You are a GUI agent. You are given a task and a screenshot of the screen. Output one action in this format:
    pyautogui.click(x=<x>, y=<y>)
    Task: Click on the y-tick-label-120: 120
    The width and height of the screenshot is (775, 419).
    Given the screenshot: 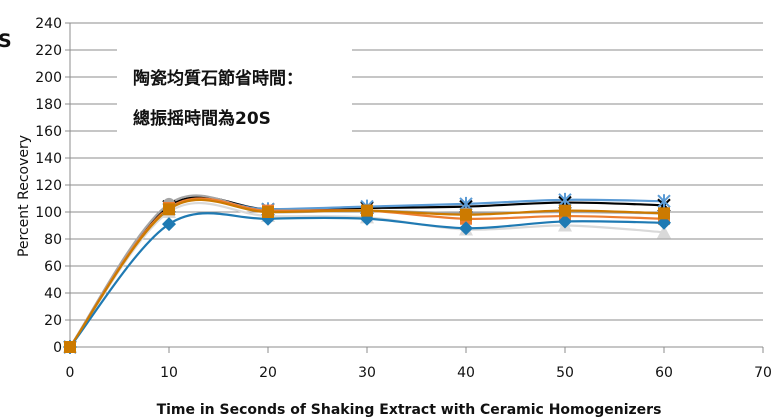 What is the action you would take?
    pyautogui.click(x=48, y=186)
    